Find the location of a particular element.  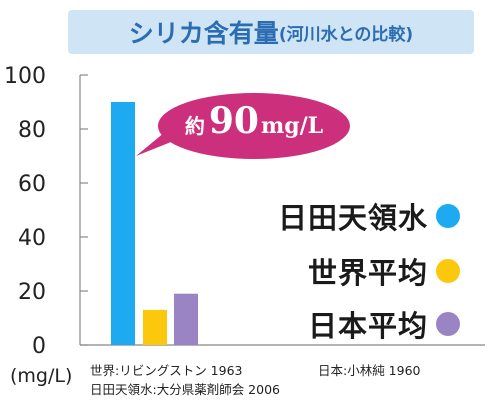

source-japan: 日本:小林純 1960 is located at coordinates (369, 370).